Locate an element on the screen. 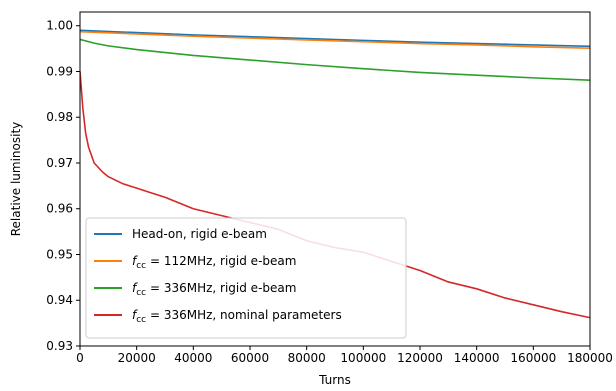 The height and width of the screenshot is (391, 616). x-tick-label: 60000 is located at coordinates (250, 358).